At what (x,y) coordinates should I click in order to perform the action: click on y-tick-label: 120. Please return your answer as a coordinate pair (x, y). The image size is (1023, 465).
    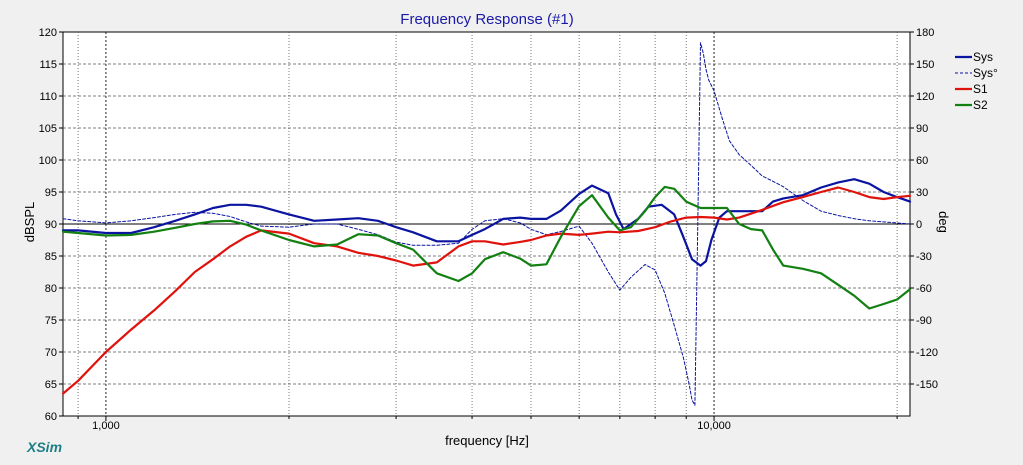
    Looking at the image, I should click on (48, 33).